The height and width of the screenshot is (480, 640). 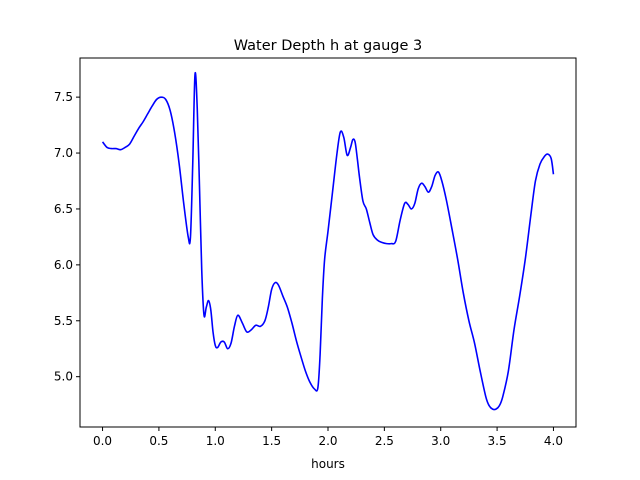 I want to click on y-tick-label: 5.5, so click(x=63, y=321).